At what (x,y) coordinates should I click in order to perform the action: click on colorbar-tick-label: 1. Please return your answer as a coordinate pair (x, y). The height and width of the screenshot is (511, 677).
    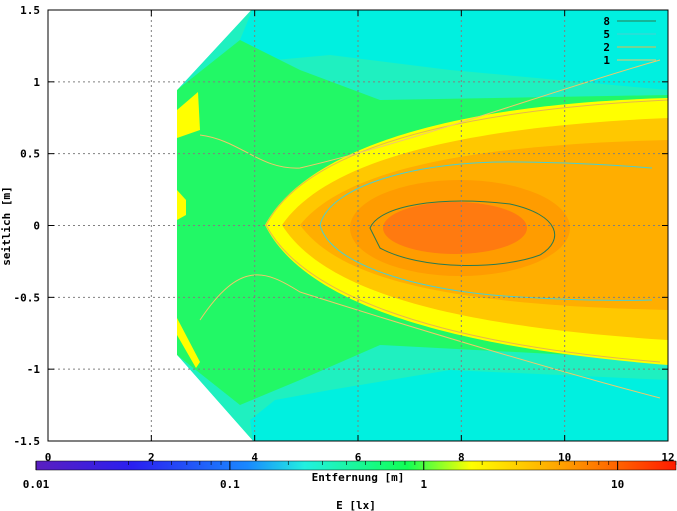
    Looking at the image, I should click on (423, 484).